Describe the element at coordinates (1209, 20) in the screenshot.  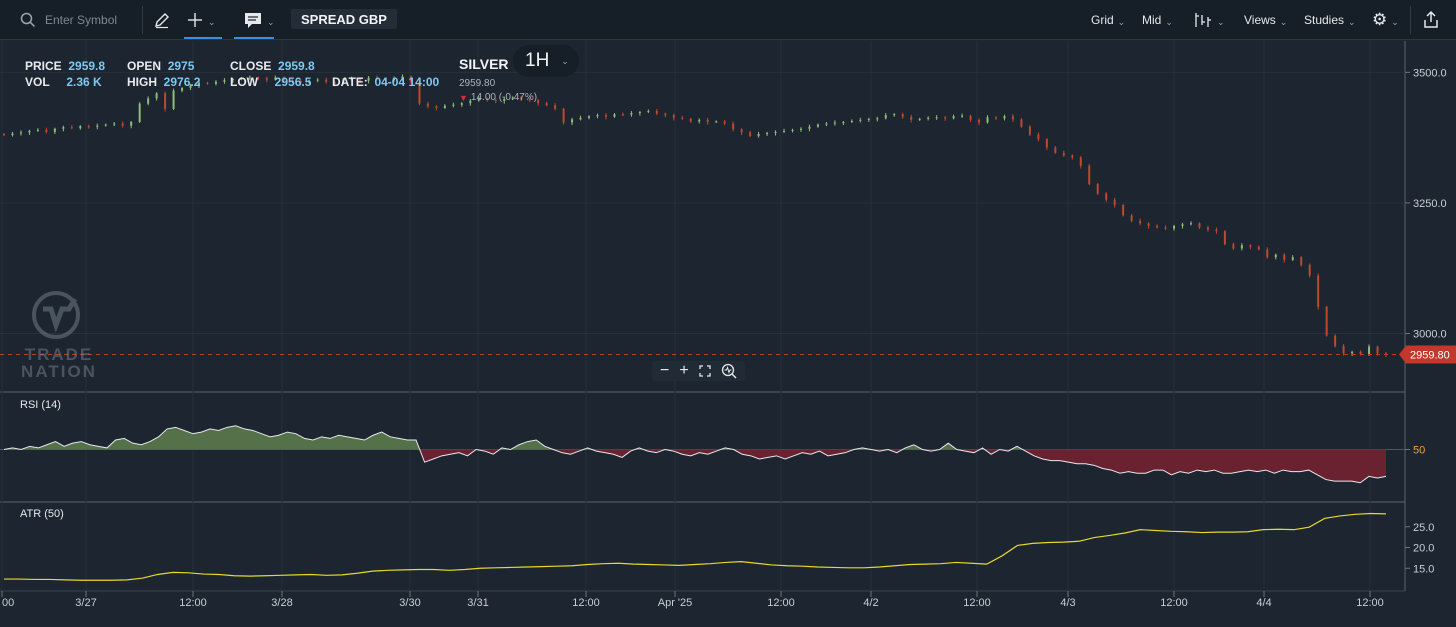
I see `chart-type-menu: ⌄` at that location.